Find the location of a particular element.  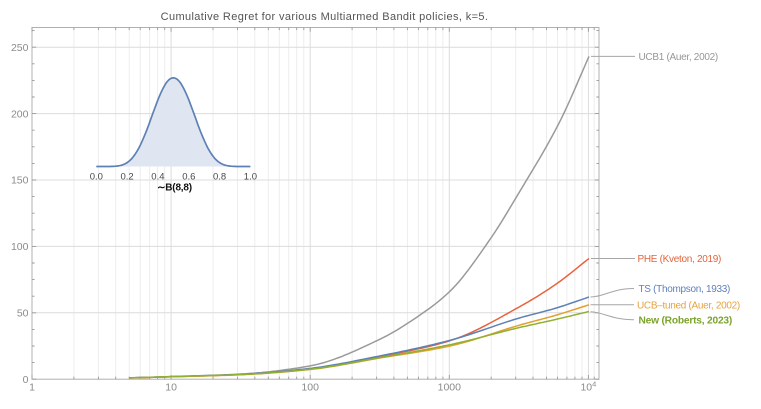

svg-text: 0.2 is located at coordinates (126, 177).